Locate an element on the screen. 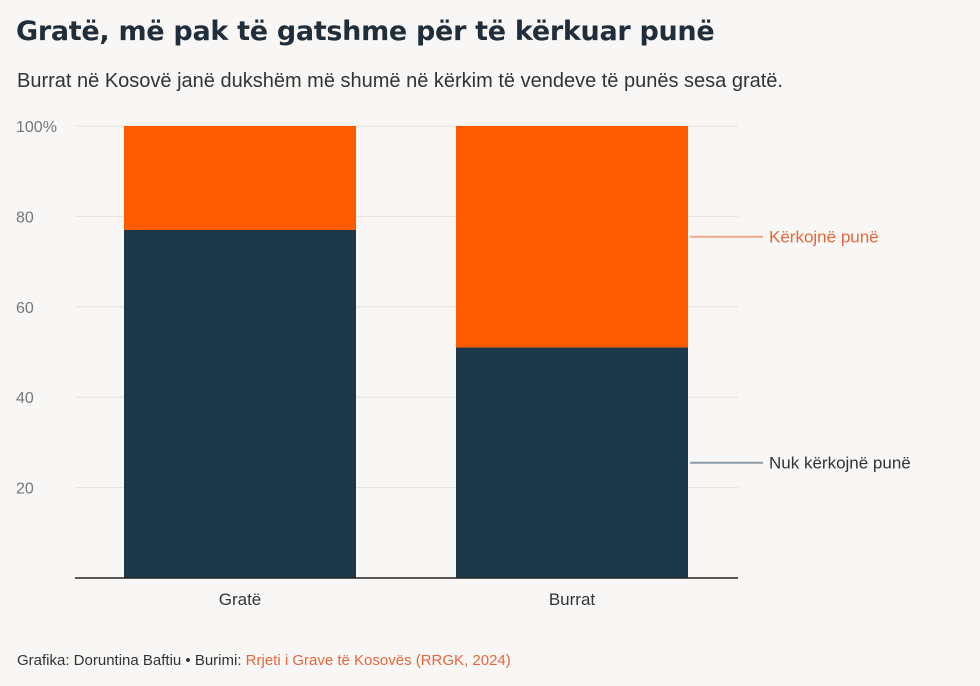 This screenshot has height=686, width=980. credit-text: Grafika: Doruntina Baftiu • Burimi: is located at coordinates (131, 660).